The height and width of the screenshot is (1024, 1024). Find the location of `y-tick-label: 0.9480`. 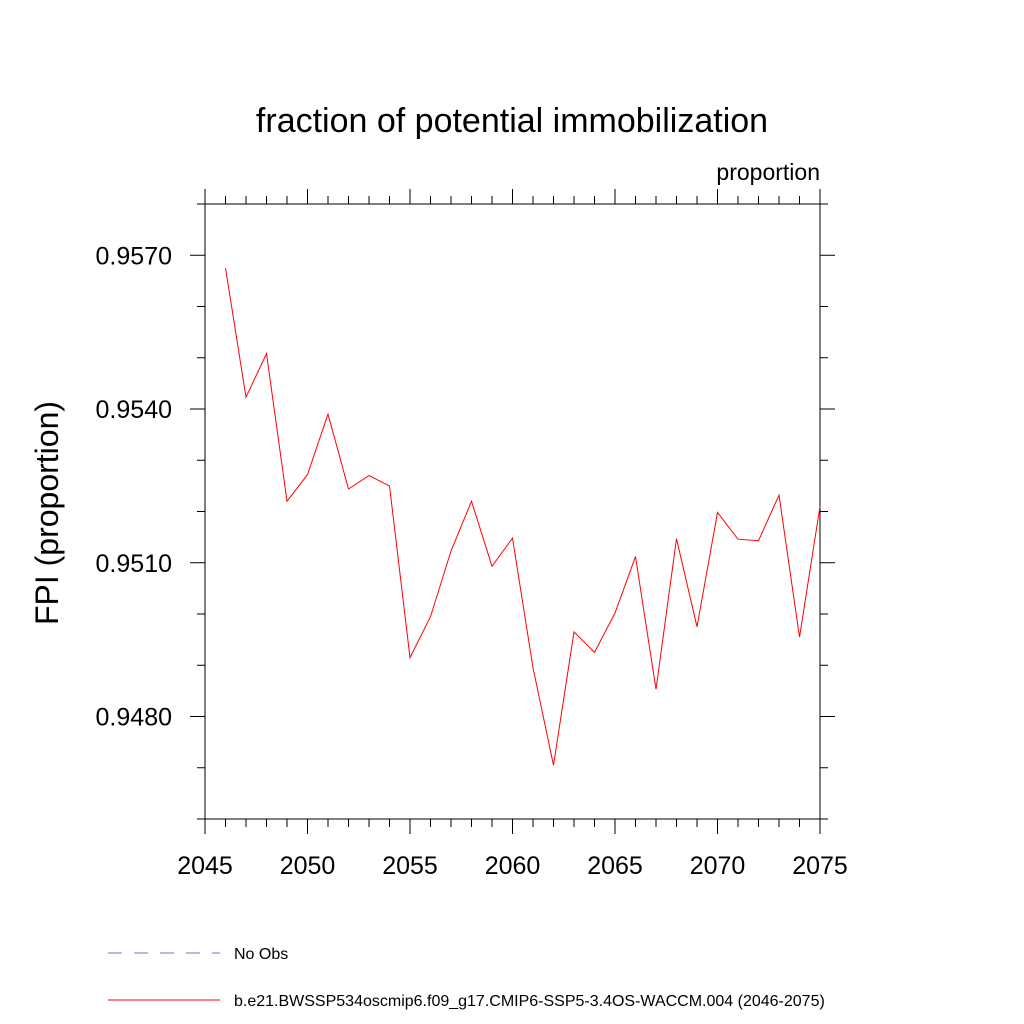

y-tick-label: 0.9480 is located at coordinates (134, 718).